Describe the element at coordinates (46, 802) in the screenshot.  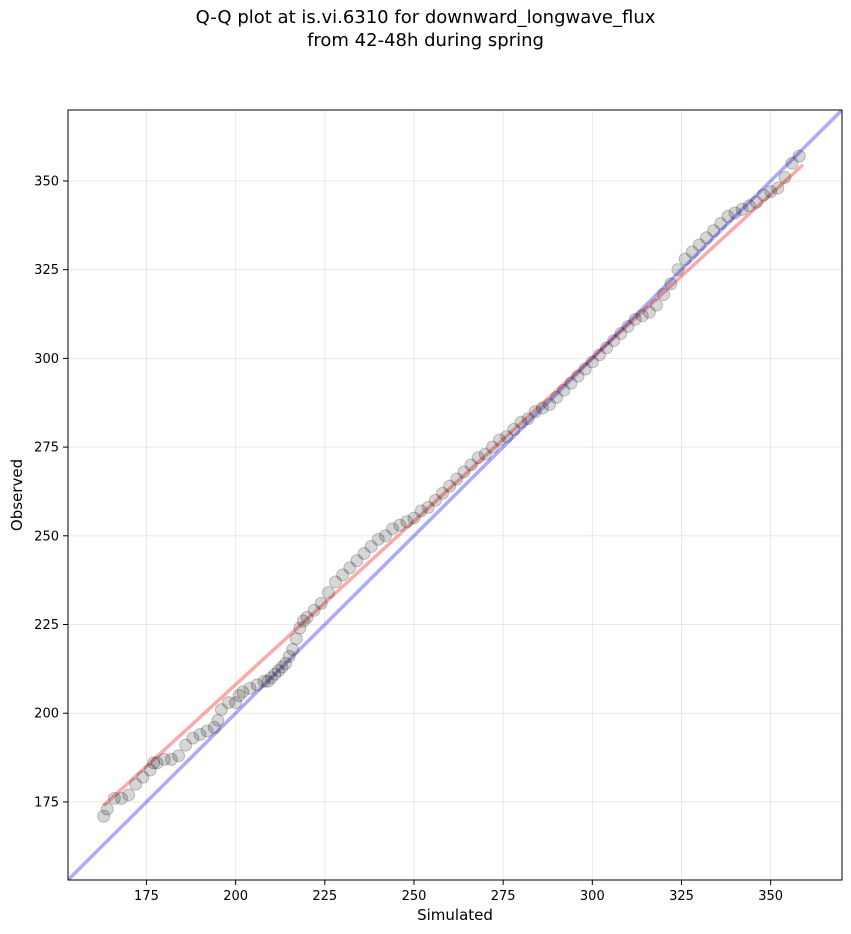
I see `y-tick-label: 175` at that location.